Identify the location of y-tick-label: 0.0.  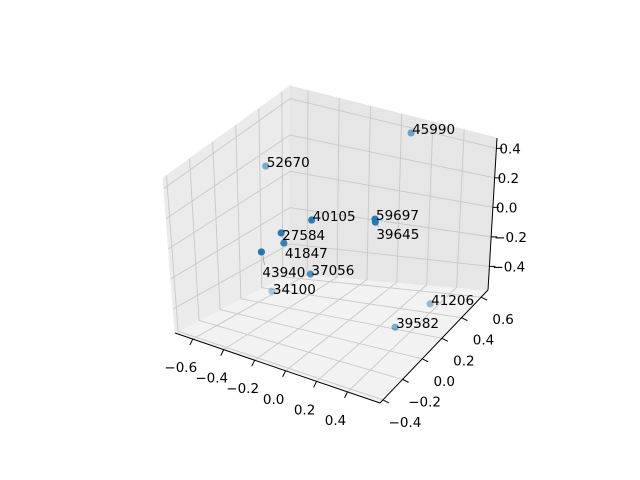
(443, 382).